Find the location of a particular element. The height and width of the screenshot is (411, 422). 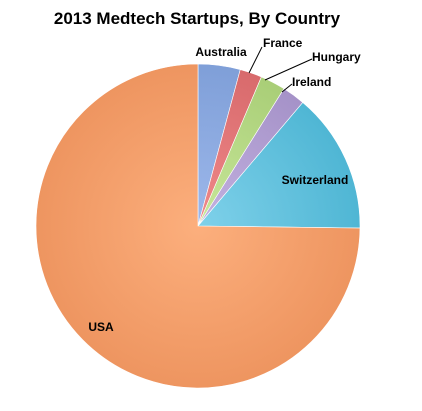

slice-label-australia: Australia is located at coordinates (221, 52).